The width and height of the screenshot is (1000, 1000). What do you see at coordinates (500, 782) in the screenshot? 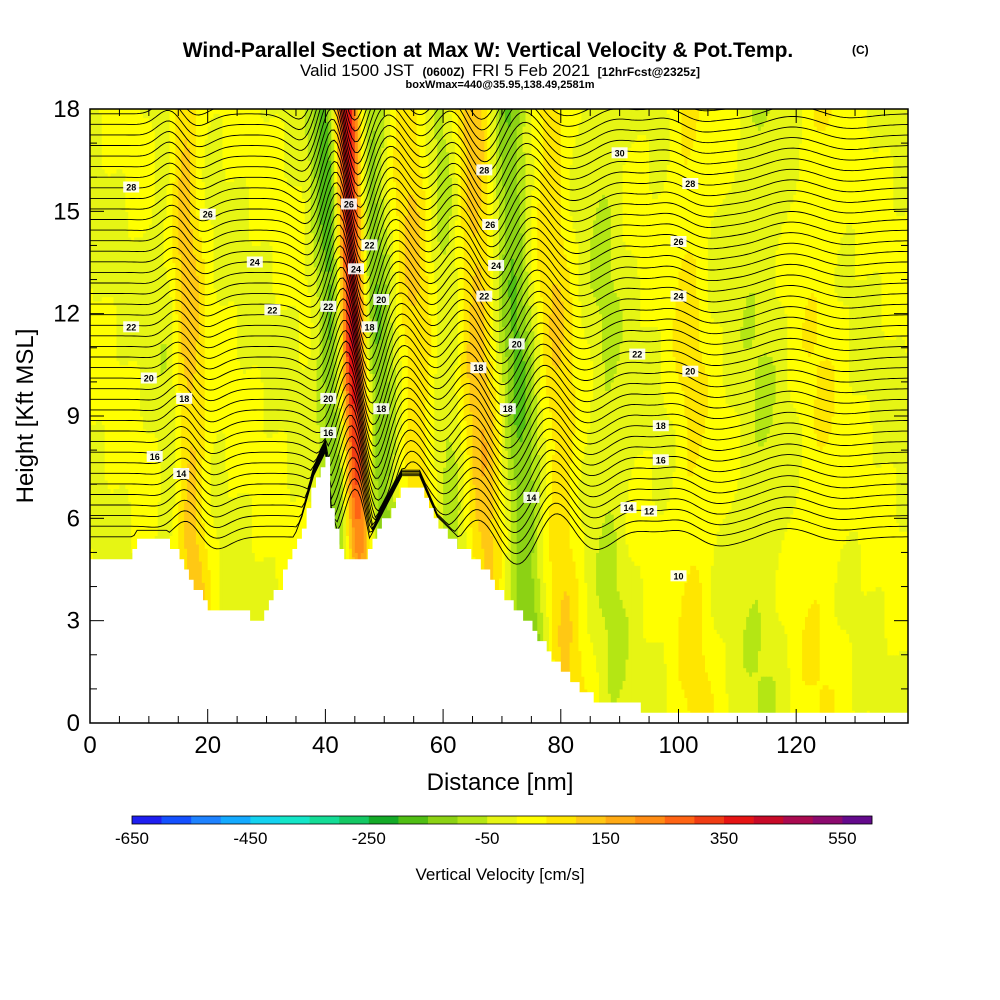
I see `x-axis-label: Distance [nm]` at bounding box center [500, 782].